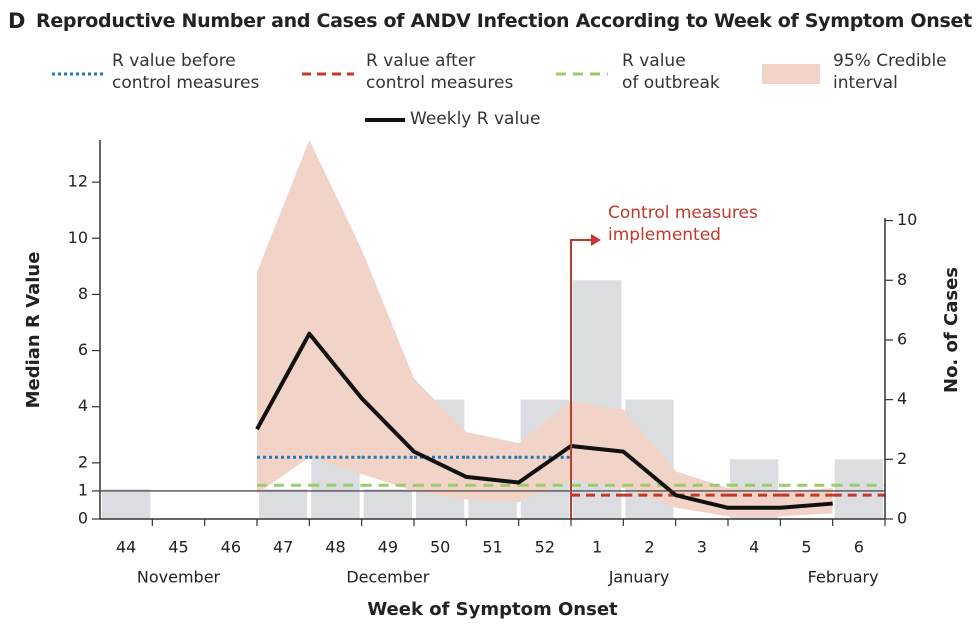  Describe the element at coordinates (890, 72) in the screenshot. I see `legend-label: 95% Credible interval` at that location.